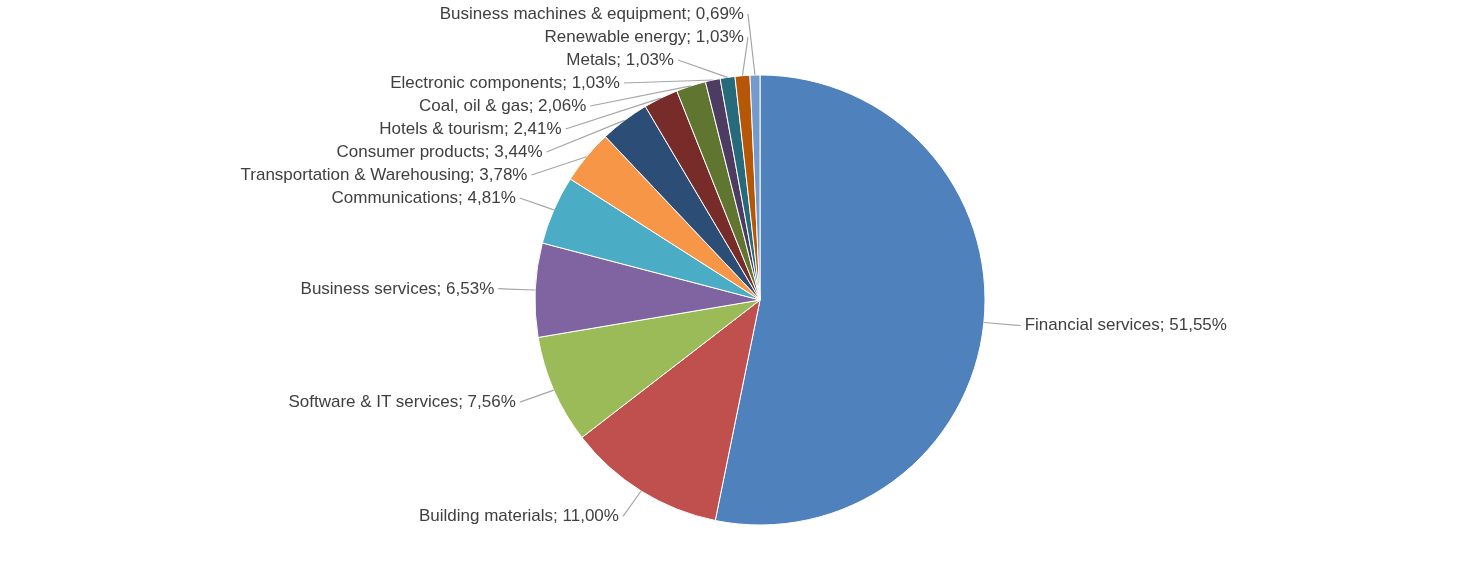  Describe the element at coordinates (423, 197) in the screenshot. I see `slice-label: Communications; 4,81%` at that location.